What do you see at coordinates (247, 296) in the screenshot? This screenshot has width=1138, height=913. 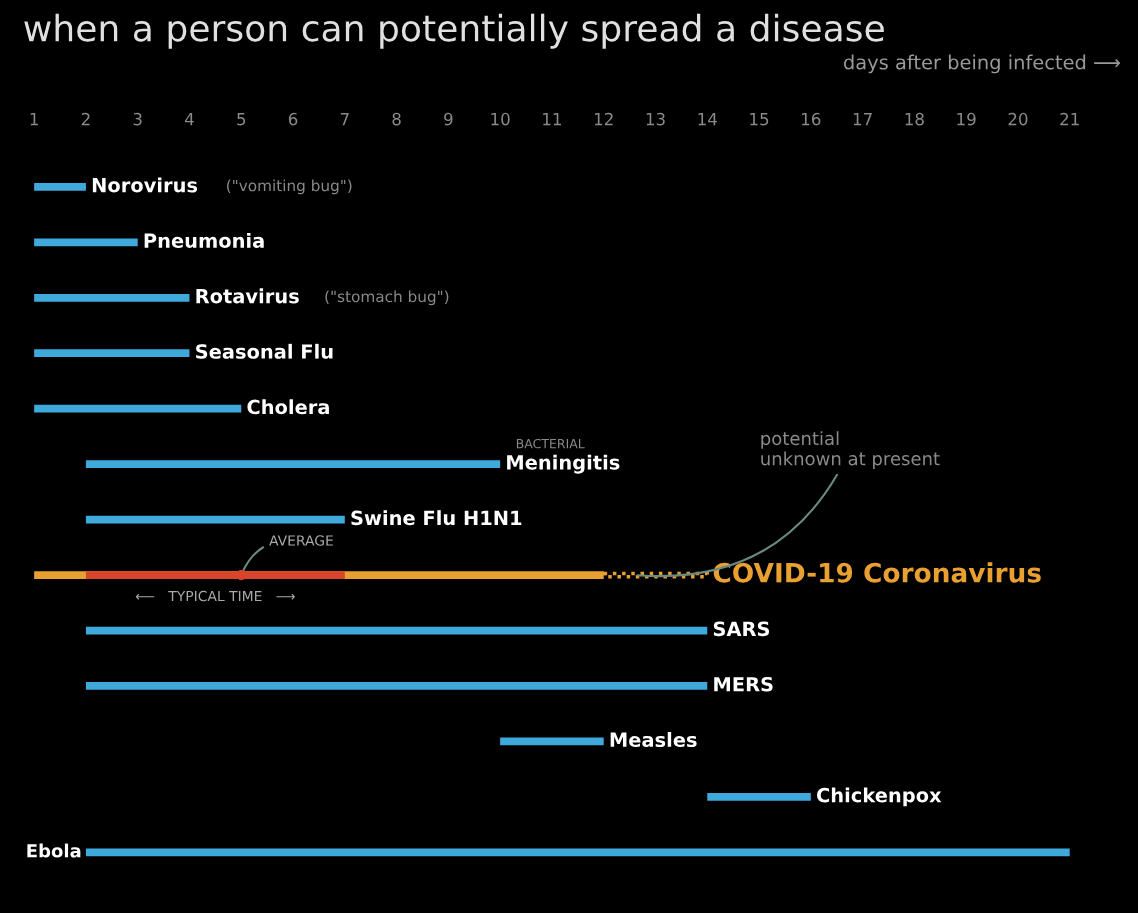 I see `y-tick-label: Rotavirus` at bounding box center [247, 296].